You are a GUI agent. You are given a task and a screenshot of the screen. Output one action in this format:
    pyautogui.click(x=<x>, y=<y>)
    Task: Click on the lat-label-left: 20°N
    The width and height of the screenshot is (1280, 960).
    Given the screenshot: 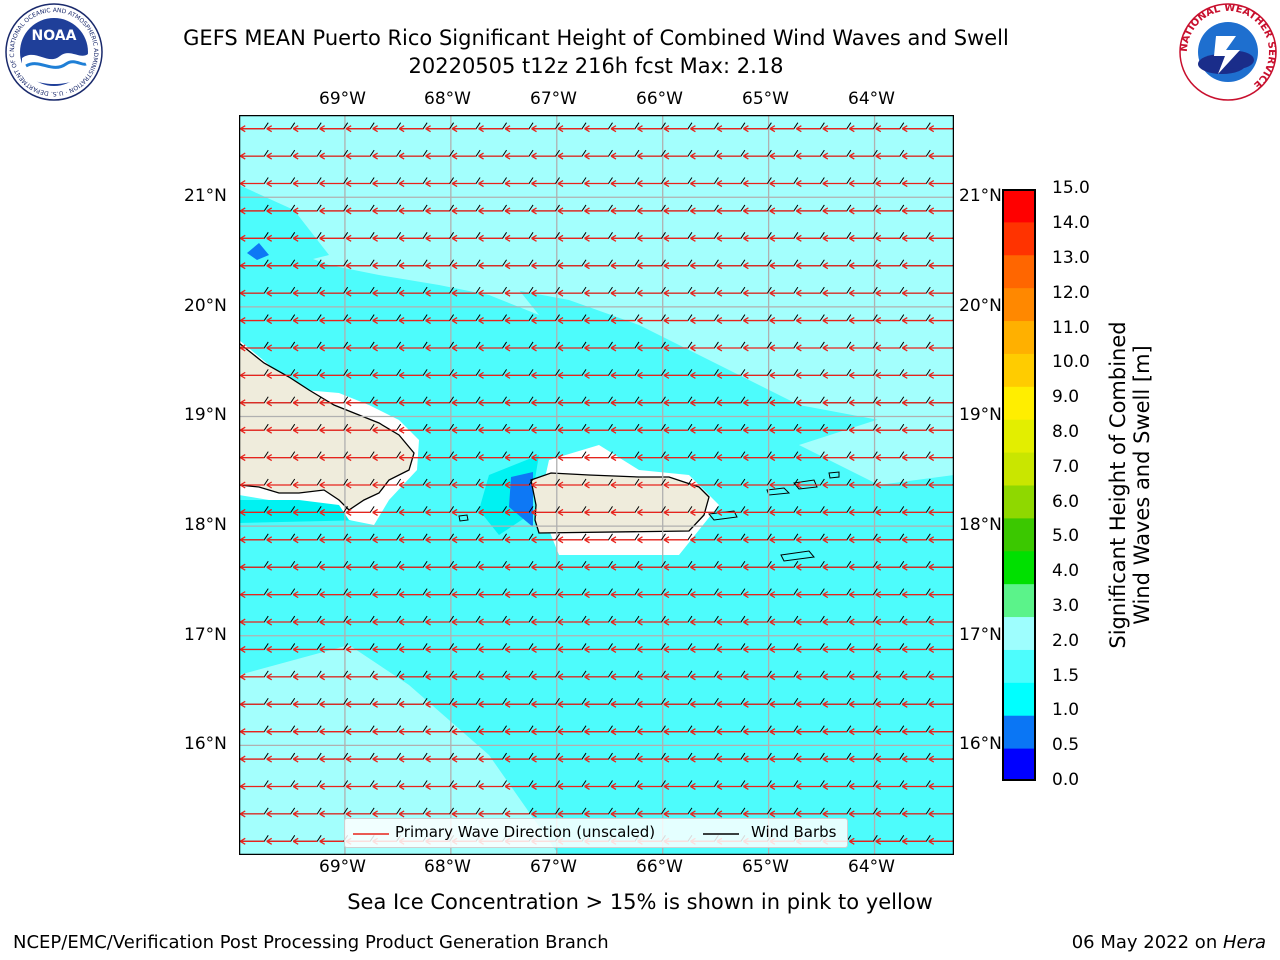 What is the action you would take?
    pyautogui.click(x=205, y=306)
    